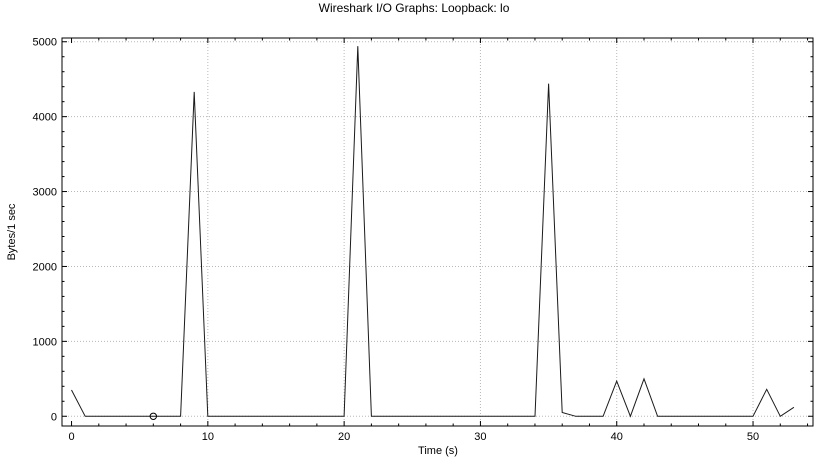 The width and height of the screenshot is (828, 465). I want to click on marker-layer, so click(153, 416).